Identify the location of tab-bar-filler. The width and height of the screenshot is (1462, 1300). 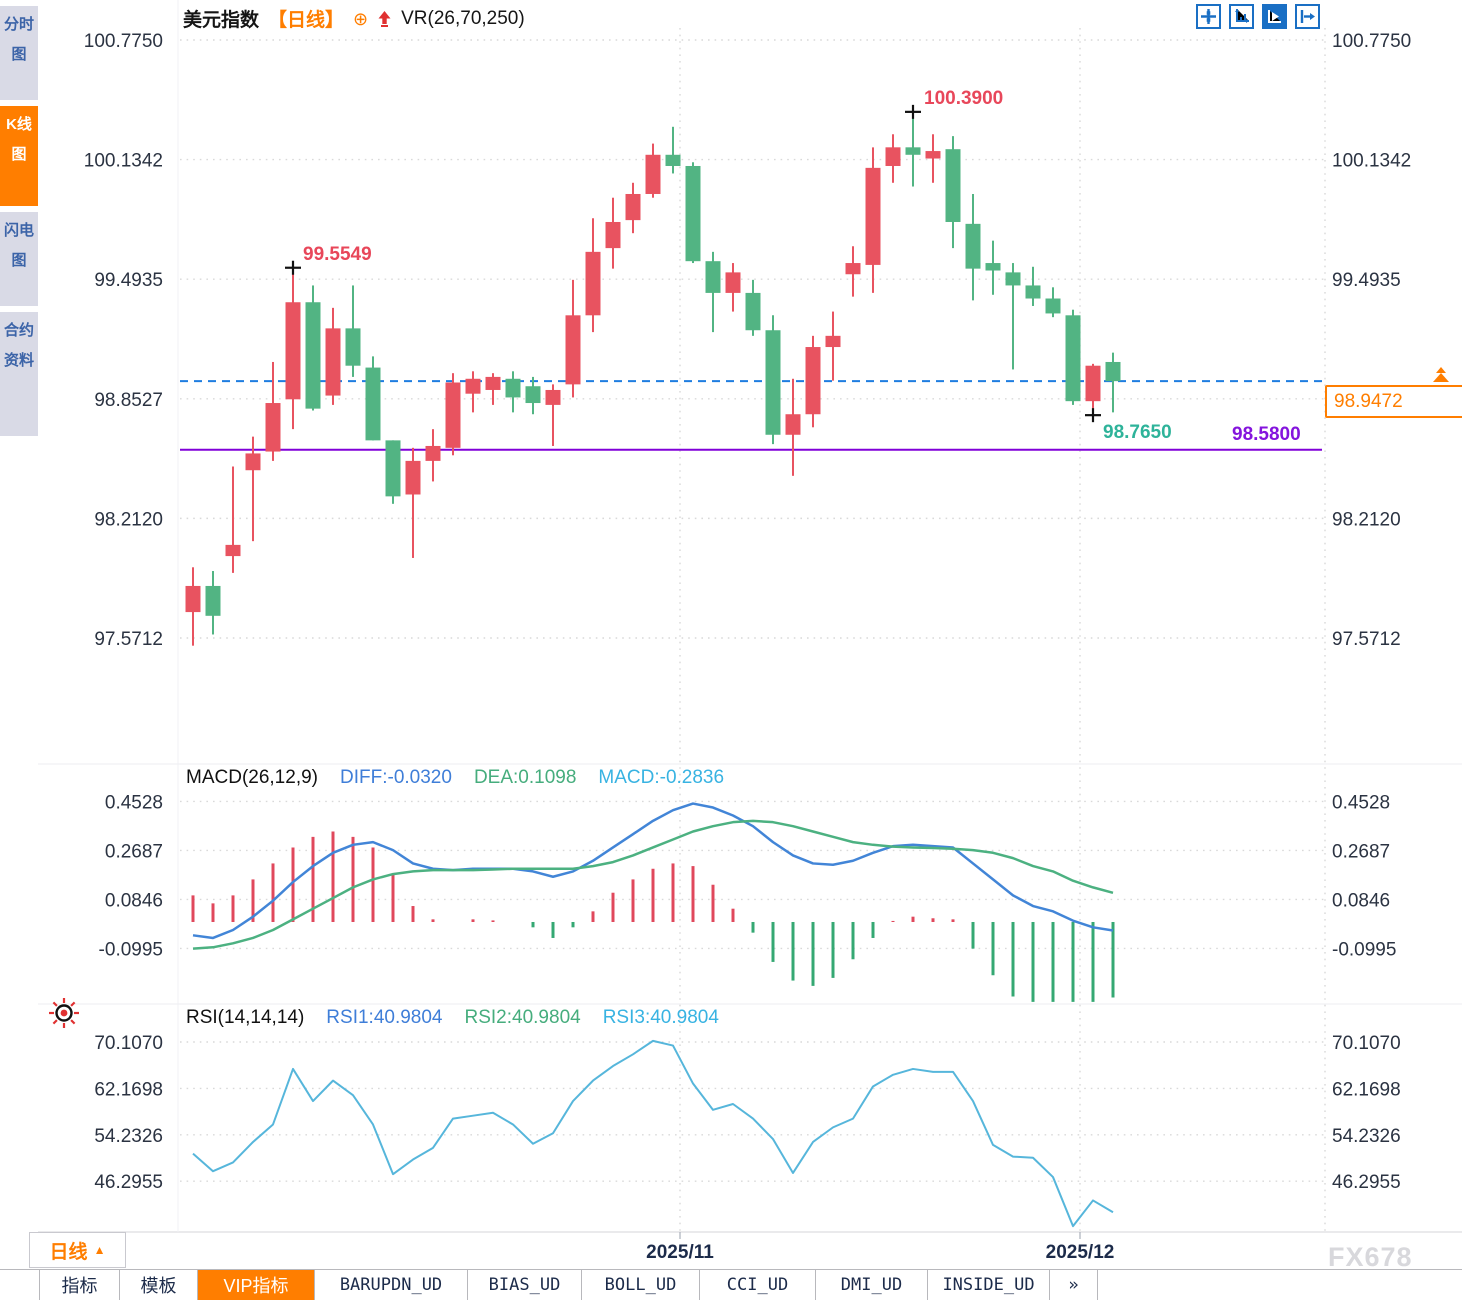
(1280, 1285).